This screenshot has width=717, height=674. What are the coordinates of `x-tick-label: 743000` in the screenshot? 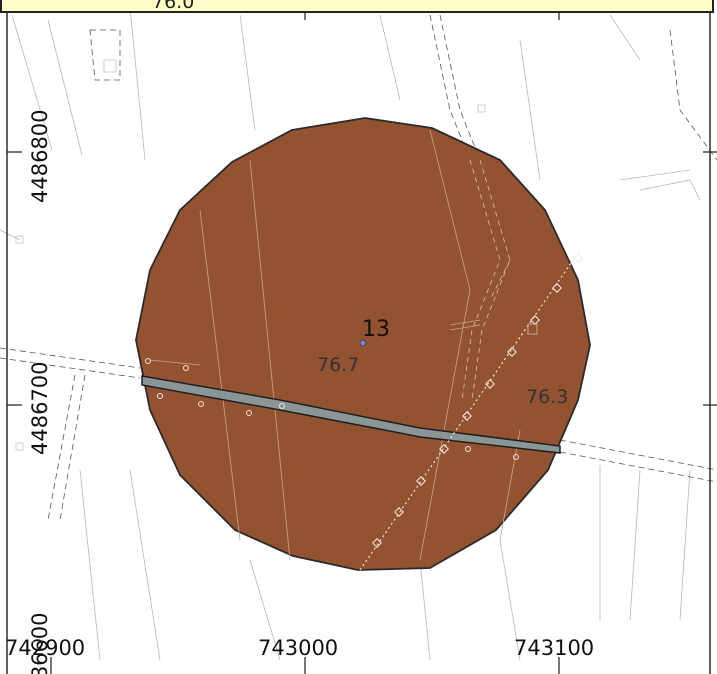 It's located at (298, 648).